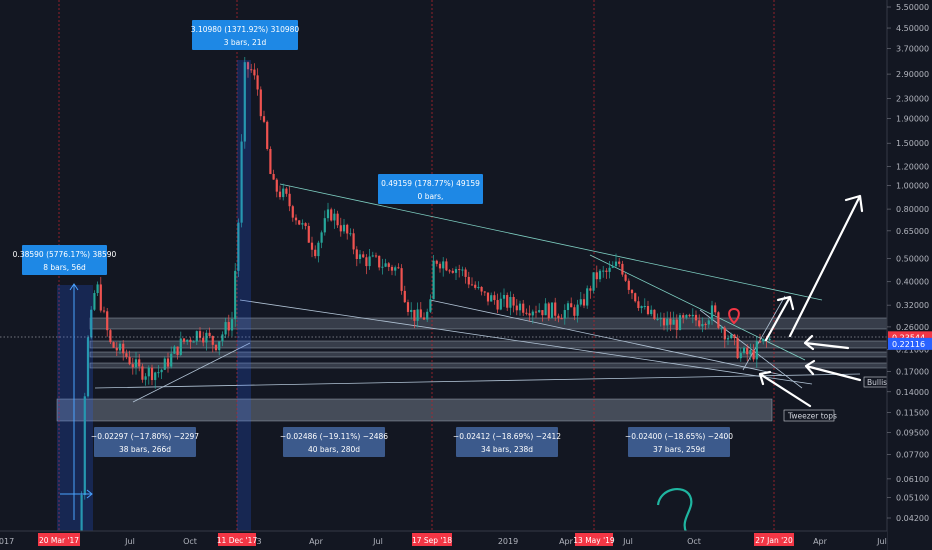 This screenshot has width=932, height=550. I want to click on time-tick-label: Apr, so click(566, 541).